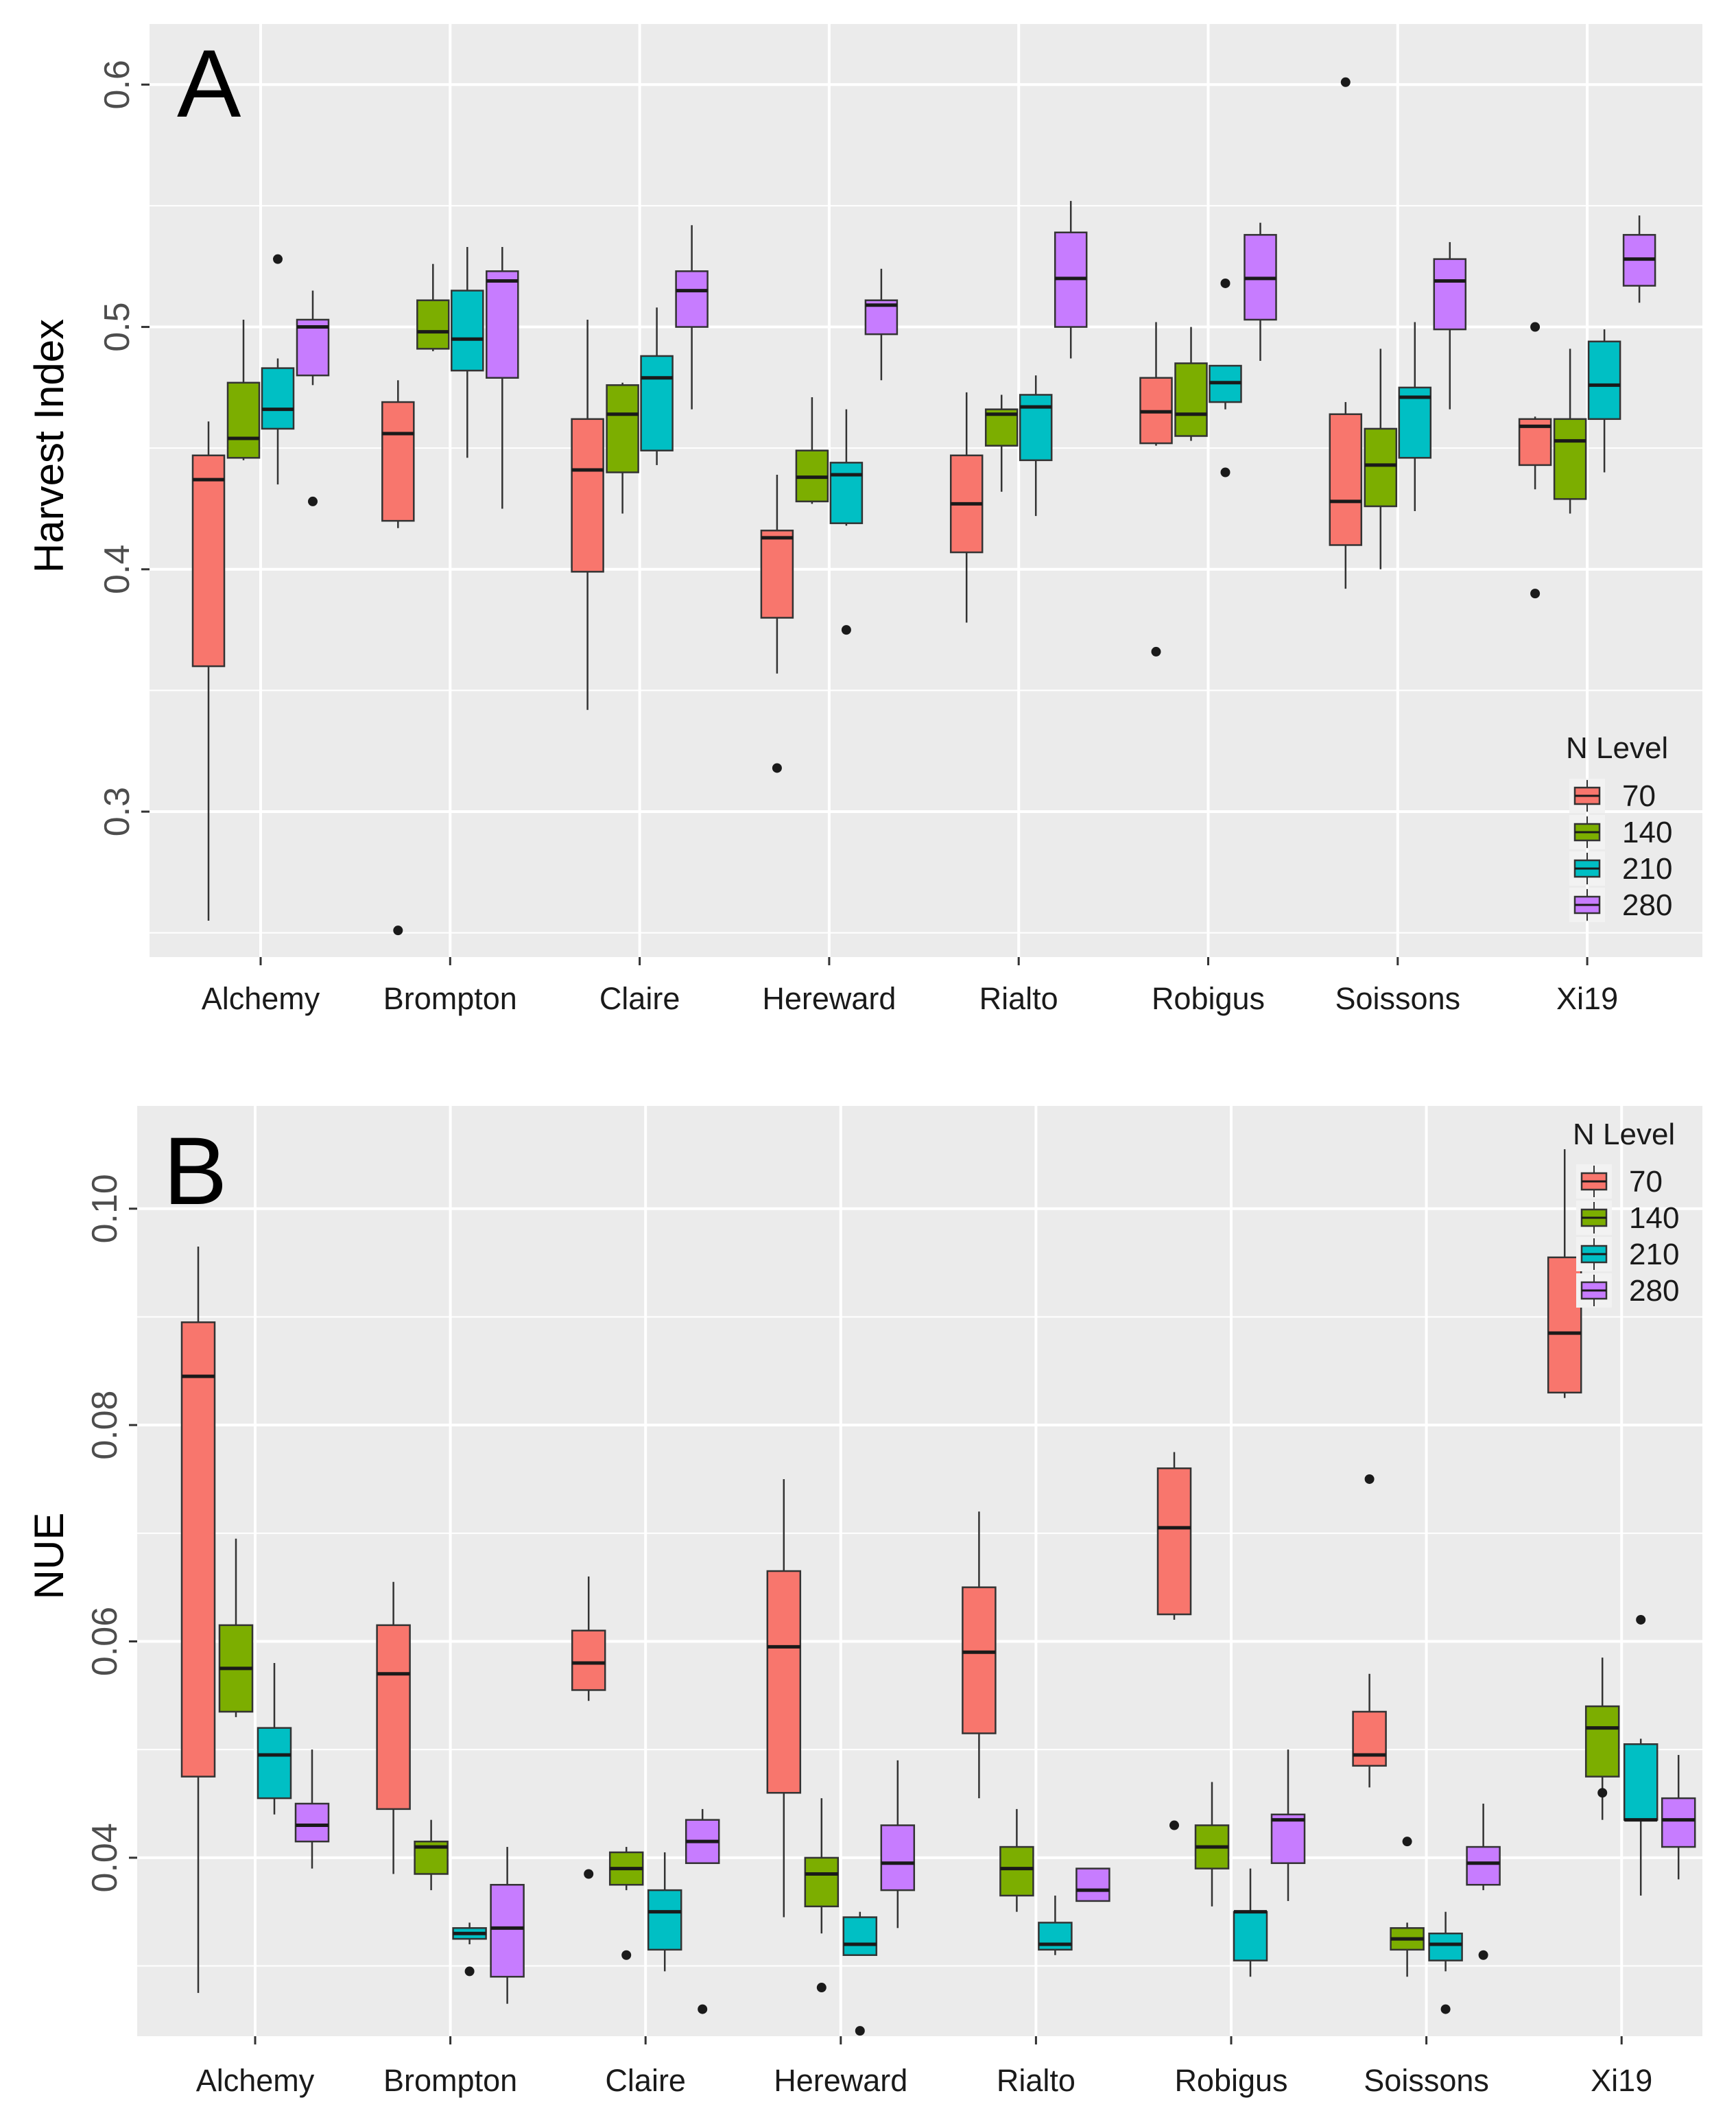  Describe the element at coordinates (1212, 1844) in the screenshot. I see `box-robigus-n140` at that location.